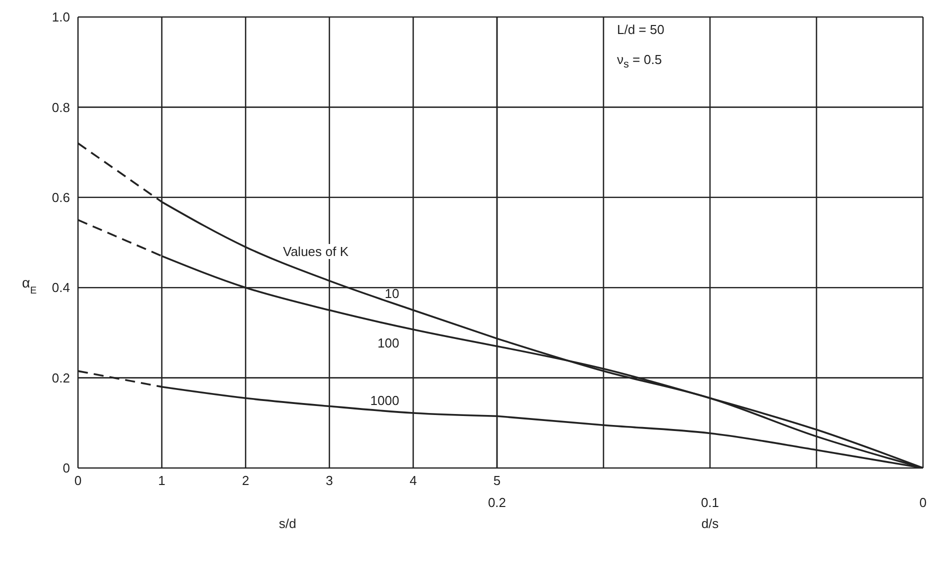 This screenshot has width=945, height=569. I want to click on series-label: 10, so click(392, 294).